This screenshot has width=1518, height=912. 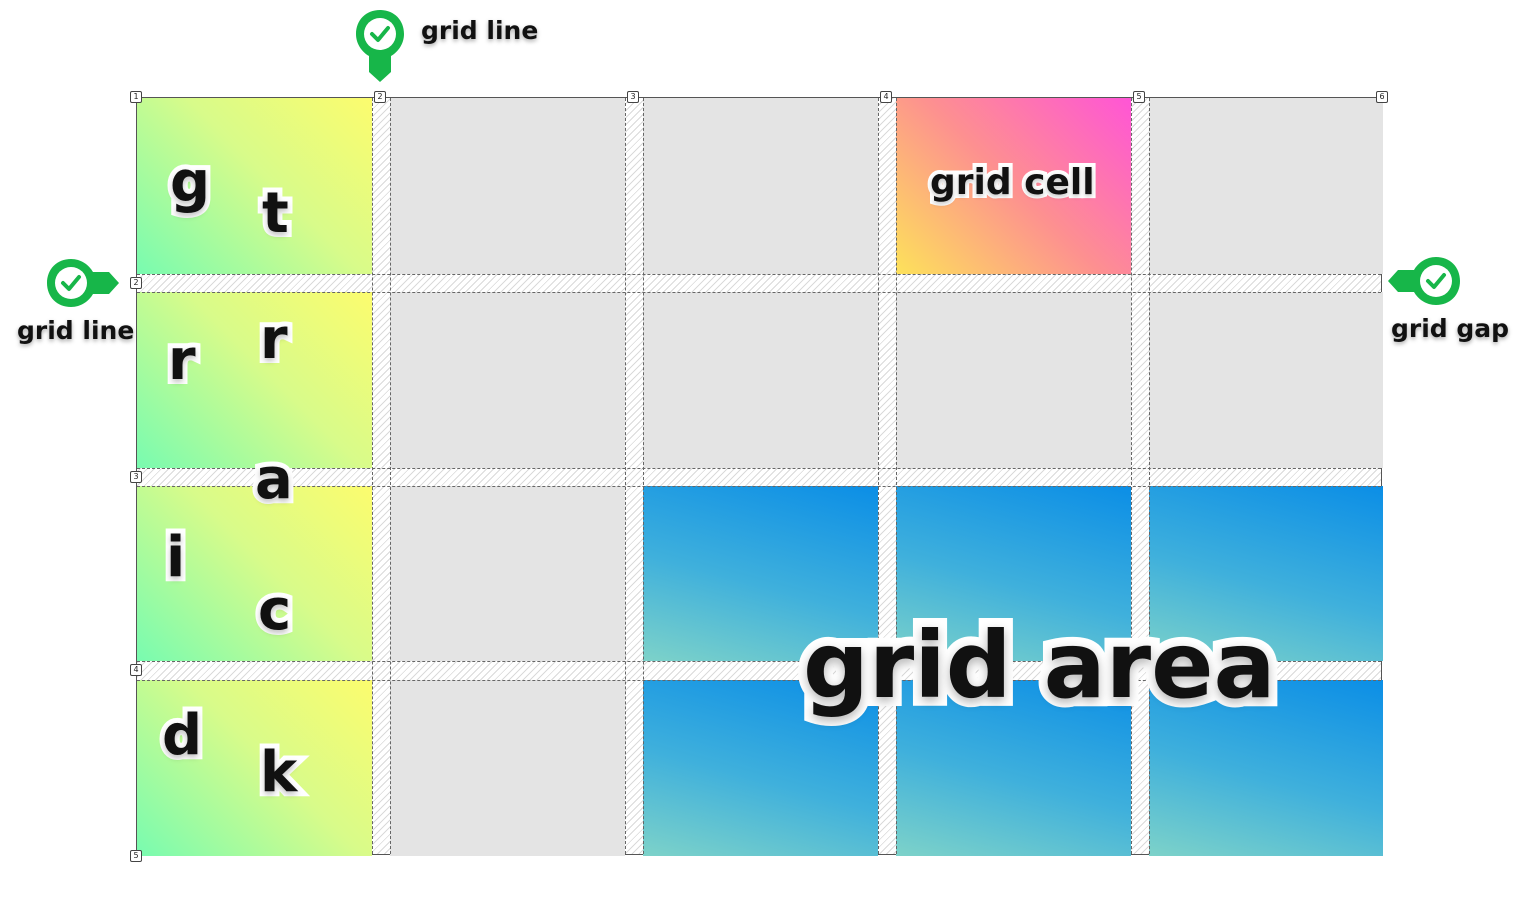 What do you see at coordinates (507, 573) in the screenshot?
I see `grid-cell-r3-c2` at bounding box center [507, 573].